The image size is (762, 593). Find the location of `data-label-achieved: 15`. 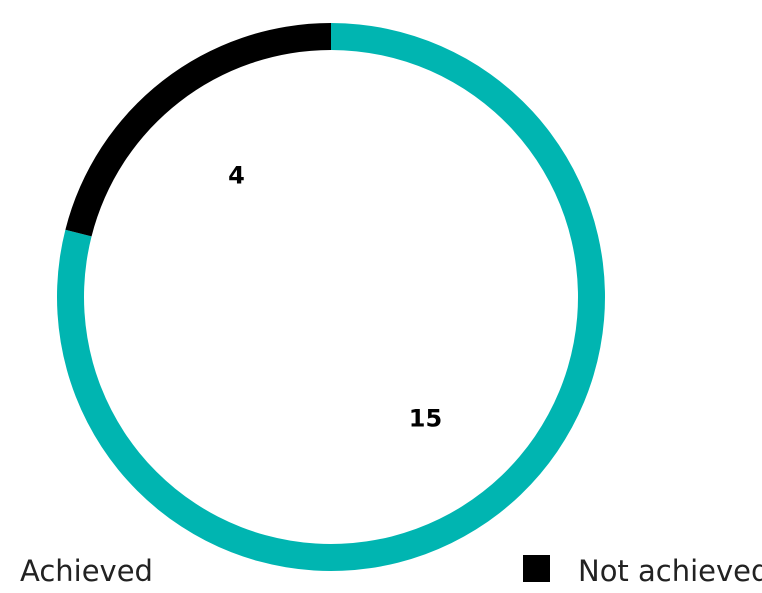

data-label-achieved: 15 is located at coordinates (425, 418).